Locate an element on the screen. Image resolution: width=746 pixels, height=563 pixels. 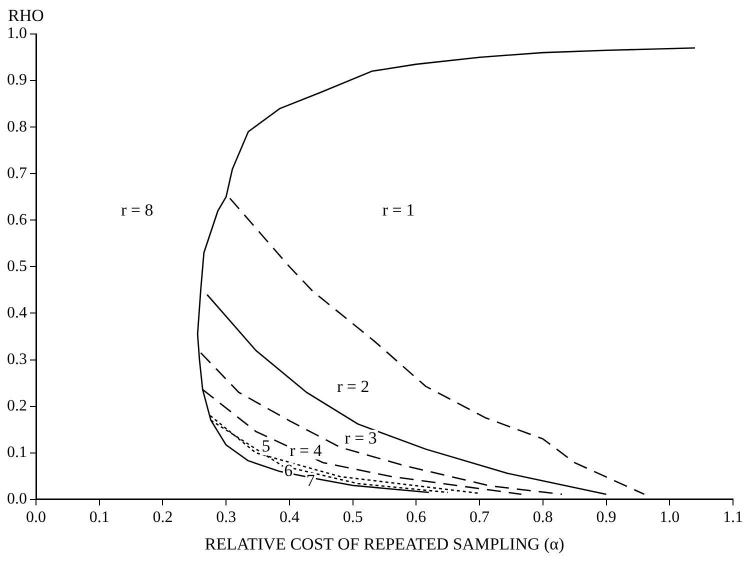
x-tick-label: 0.9 is located at coordinates (606, 517).